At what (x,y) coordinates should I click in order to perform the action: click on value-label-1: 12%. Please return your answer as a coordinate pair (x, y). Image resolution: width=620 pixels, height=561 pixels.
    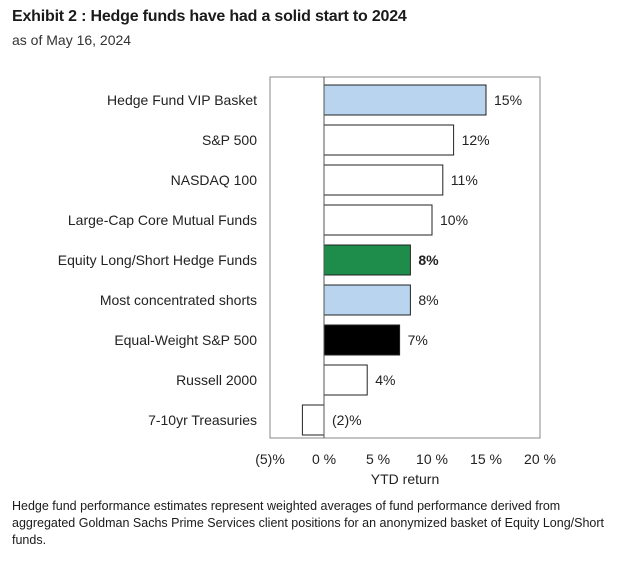
    Looking at the image, I should click on (476, 140).